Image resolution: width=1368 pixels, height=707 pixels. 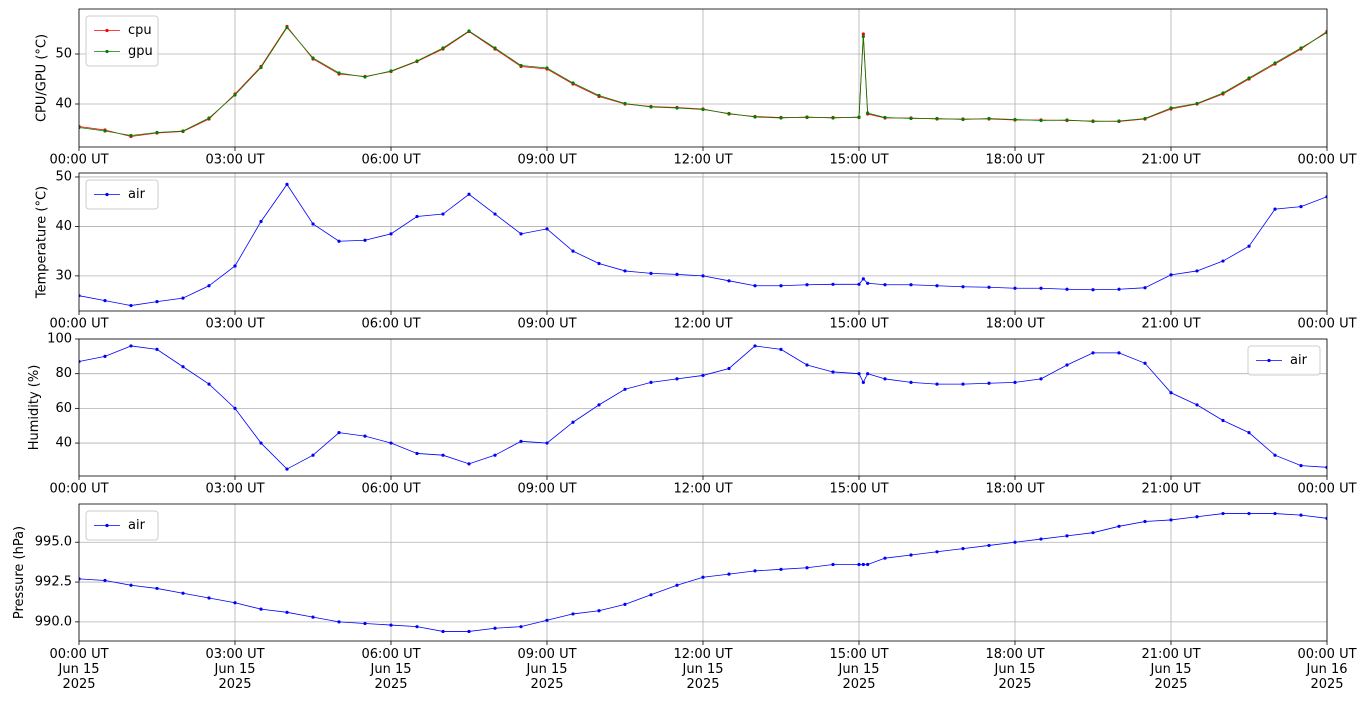 What do you see at coordinates (858, 669) in the screenshot?
I see `x-tick-label: 15:00 UT Jun 15 2025` at bounding box center [858, 669].